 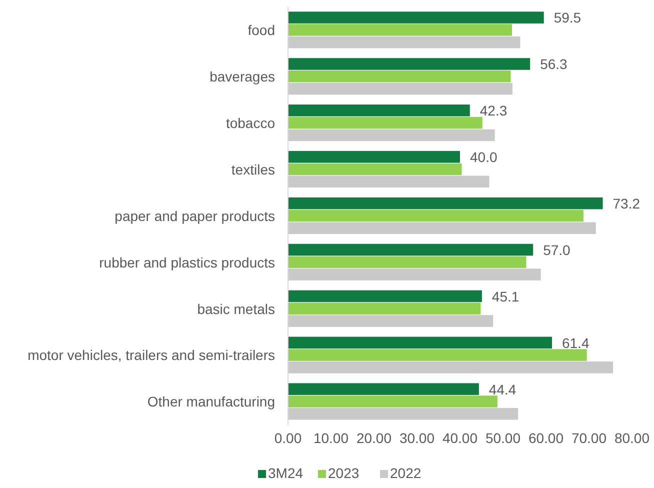 What do you see at coordinates (417, 438) in the screenshot?
I see `x-tick-label: 30.00` at bounding box center [417, 438].